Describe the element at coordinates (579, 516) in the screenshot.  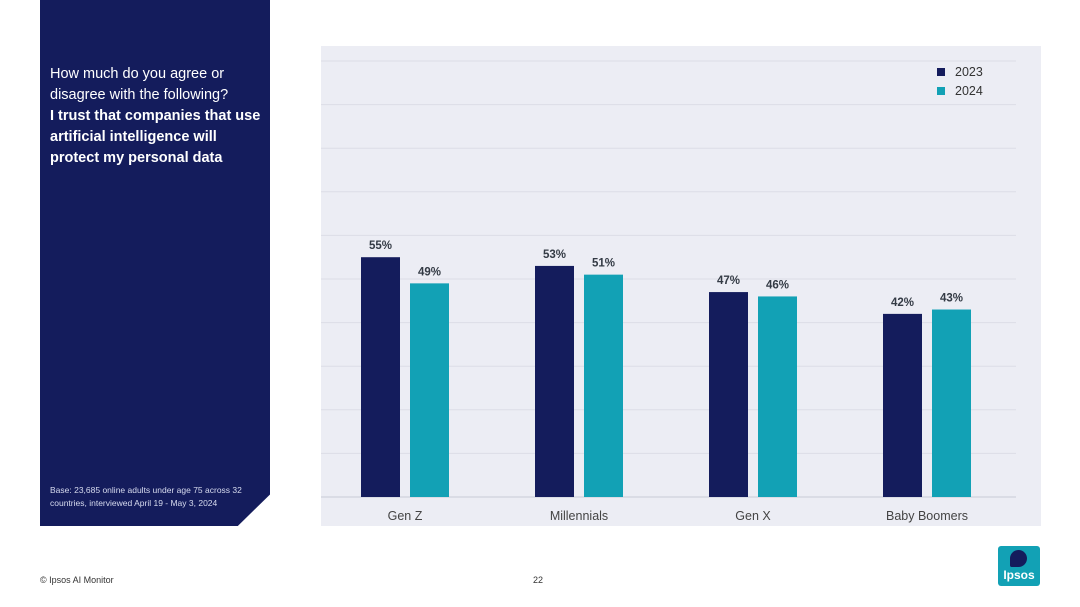
I see `category-label: Millennials` at that location.